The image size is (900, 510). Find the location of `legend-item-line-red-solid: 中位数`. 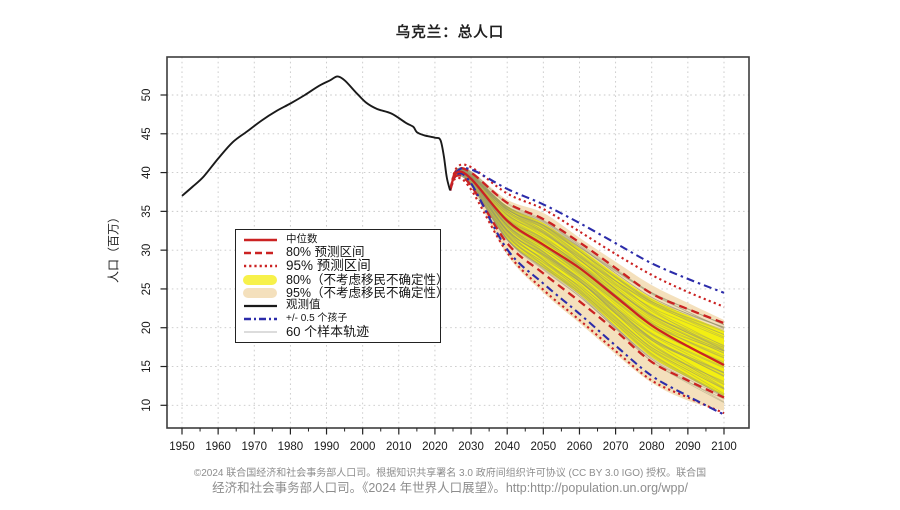

legend-item-line-red-solid: 中位数 is located at coordinates (338, 240).